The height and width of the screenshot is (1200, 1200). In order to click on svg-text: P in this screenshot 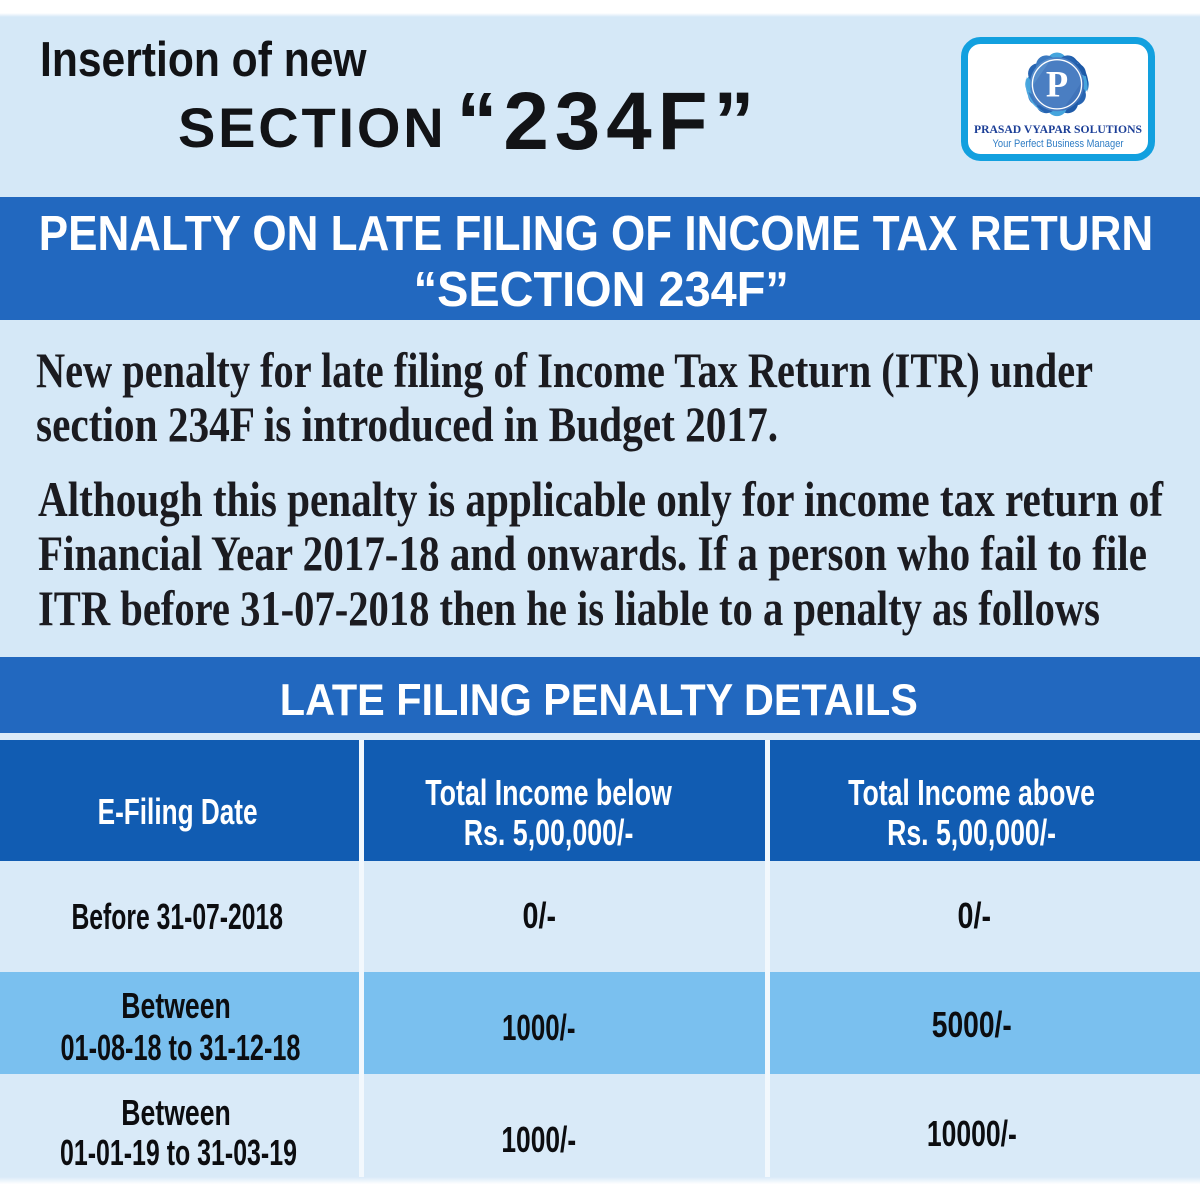, I will do `click(1057, 84)`.